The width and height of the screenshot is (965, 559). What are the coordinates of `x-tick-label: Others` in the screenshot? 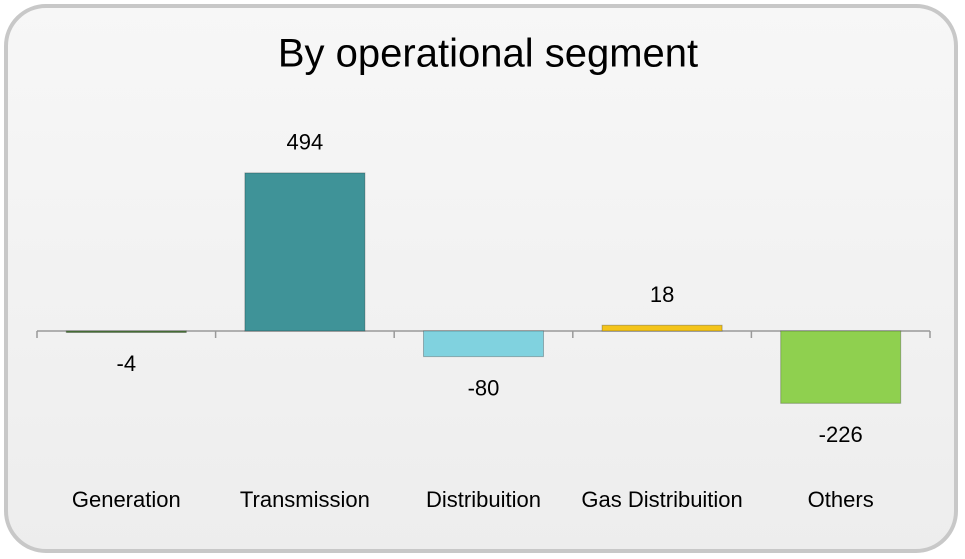 It's located at (840, 499).